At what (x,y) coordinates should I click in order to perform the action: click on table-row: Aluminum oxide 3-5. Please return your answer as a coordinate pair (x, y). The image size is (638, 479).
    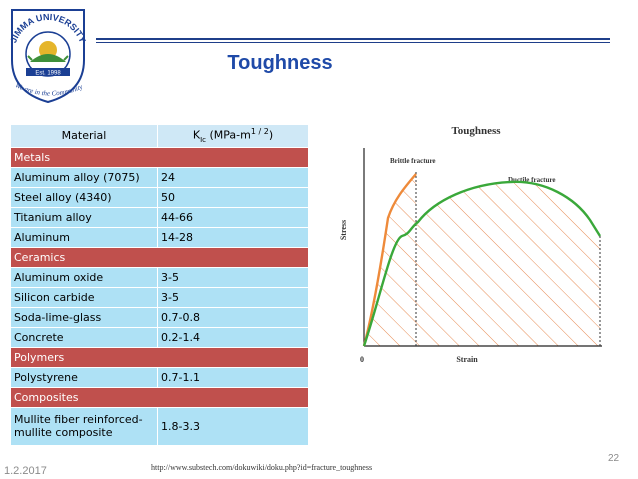
    Looking at the image, I should click on (159, 277).